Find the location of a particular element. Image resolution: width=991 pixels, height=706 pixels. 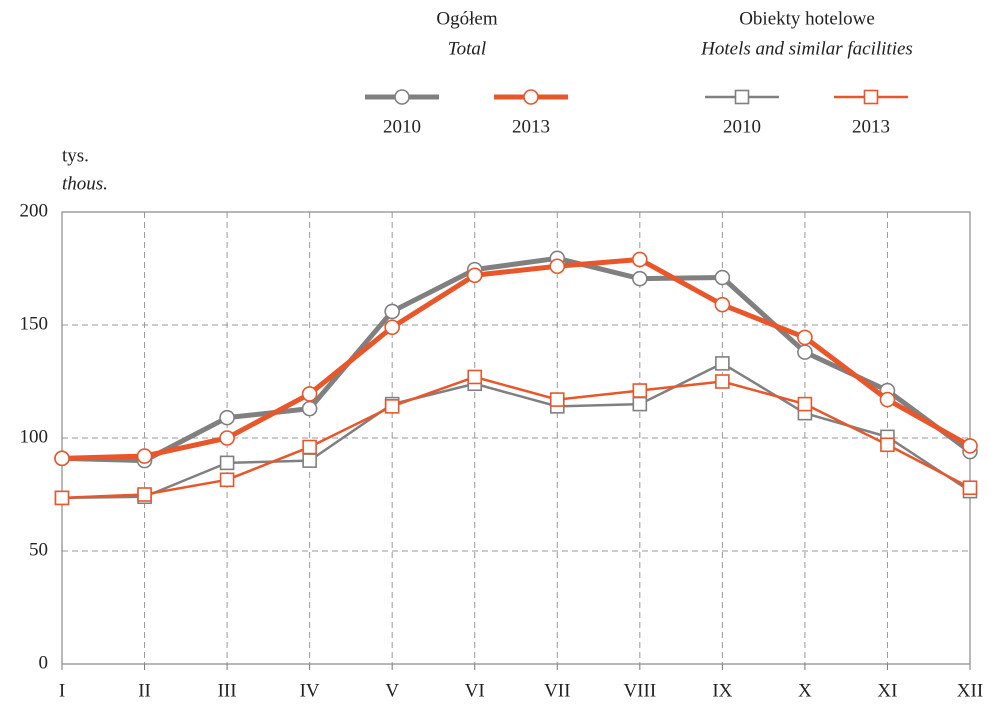

x-tick-label: VIII is located at coordinates (639, 690).